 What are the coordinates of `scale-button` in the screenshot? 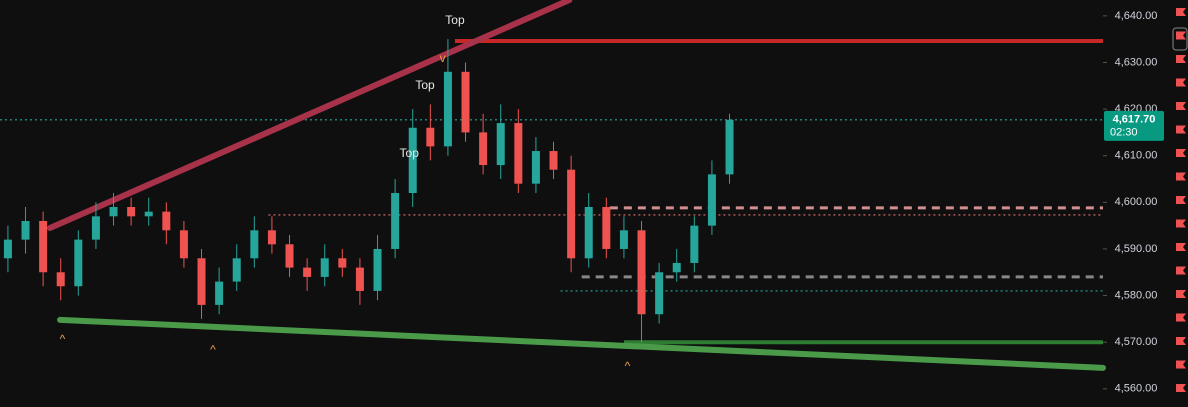 It's located at (1180, 39).